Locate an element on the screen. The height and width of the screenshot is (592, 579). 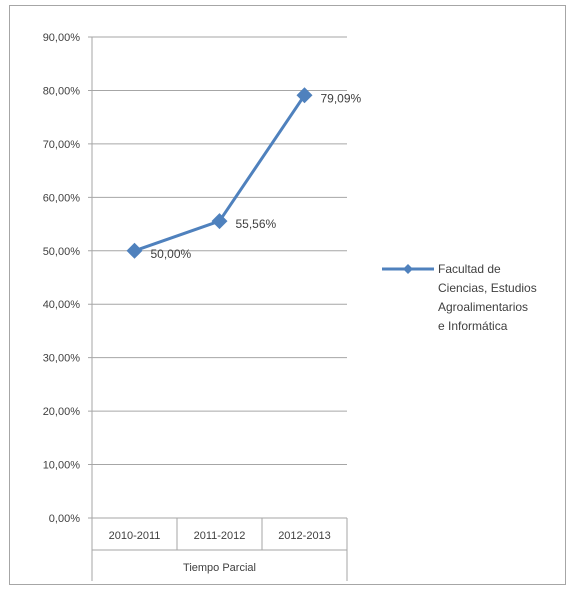
data-label-1: 55,56% is located at coordinates (256, 224).